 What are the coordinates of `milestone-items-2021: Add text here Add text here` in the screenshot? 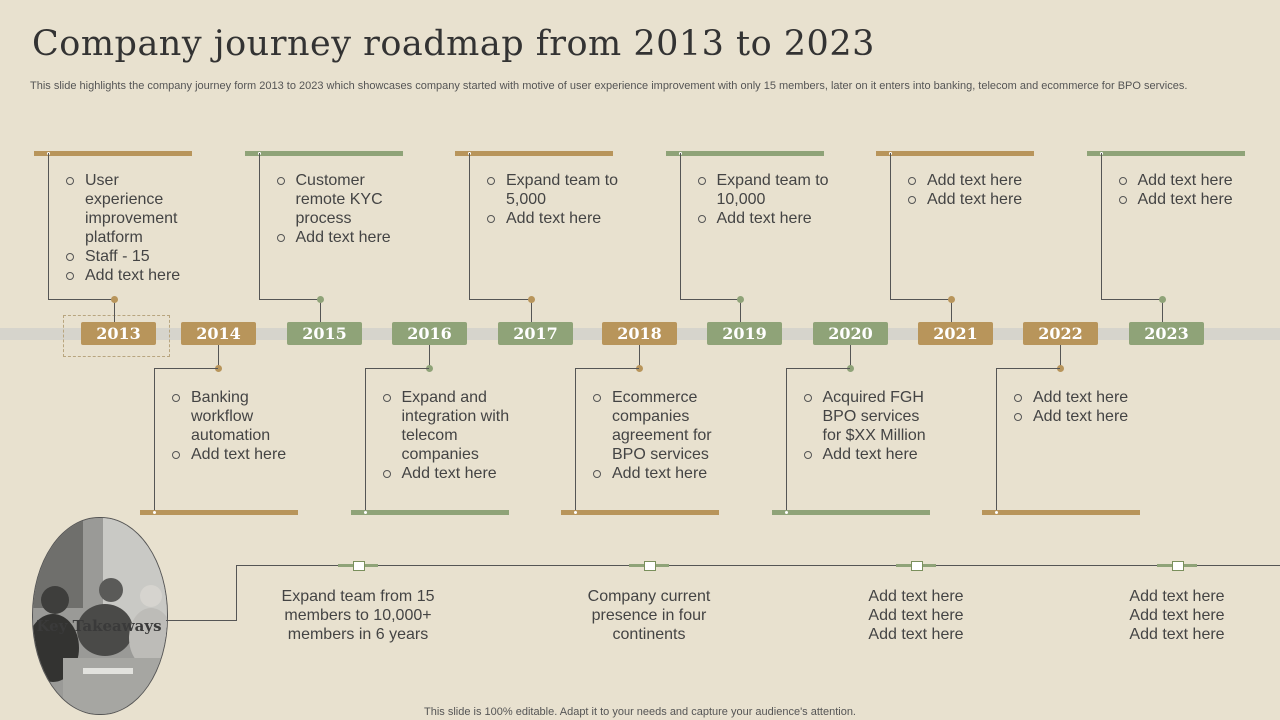 It's located at (977, 190).